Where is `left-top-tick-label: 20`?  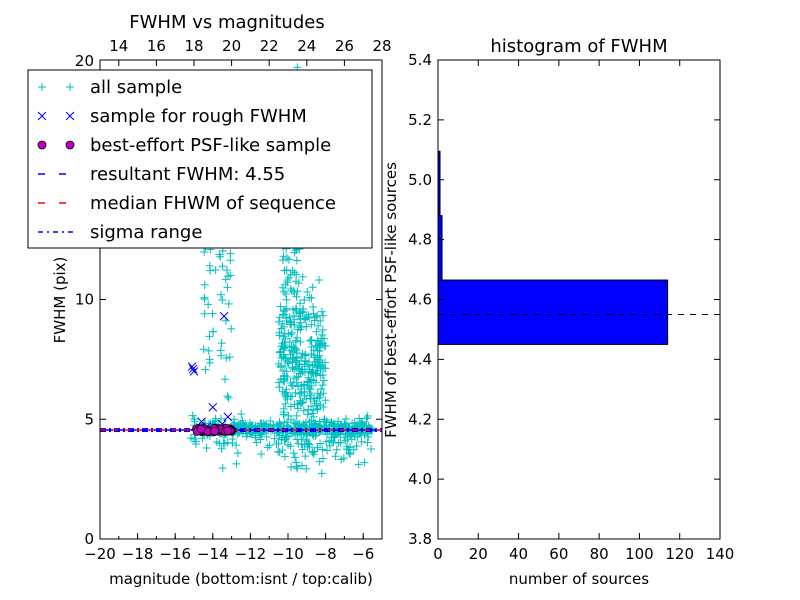
left-top-tick-label: 20 is located at coordinates (231, 46).